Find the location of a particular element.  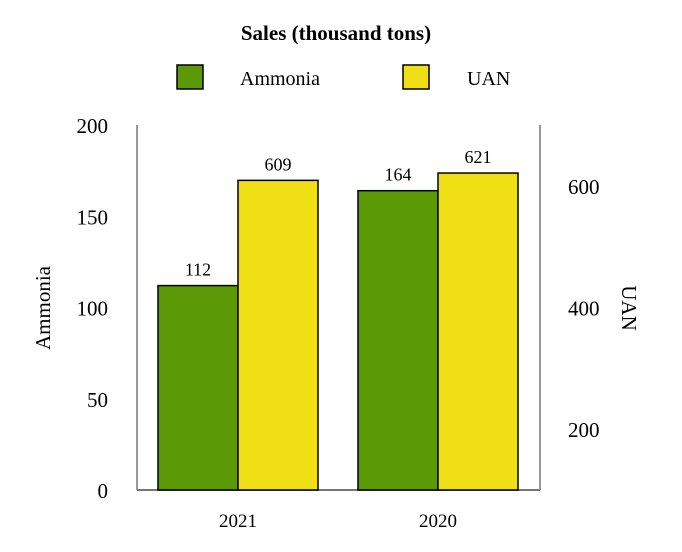

data-label-uan-2020: 621 is located at coordinates (478, 157).